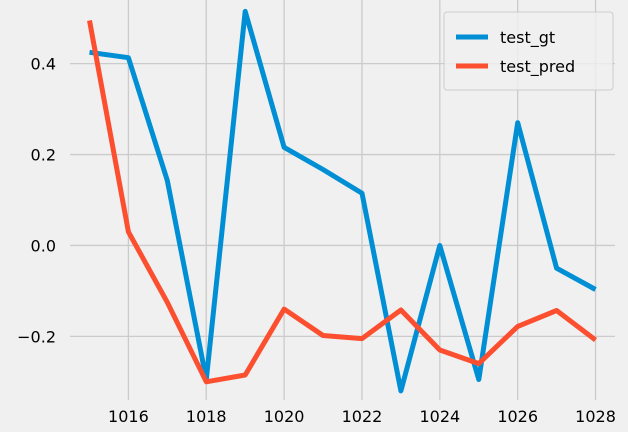 This screenshot has width=628, height=432. What do you see at coordinates (595, 416) in the screenshot?
I see `x-tick-label: 1028` at bounding box center [595, 416].